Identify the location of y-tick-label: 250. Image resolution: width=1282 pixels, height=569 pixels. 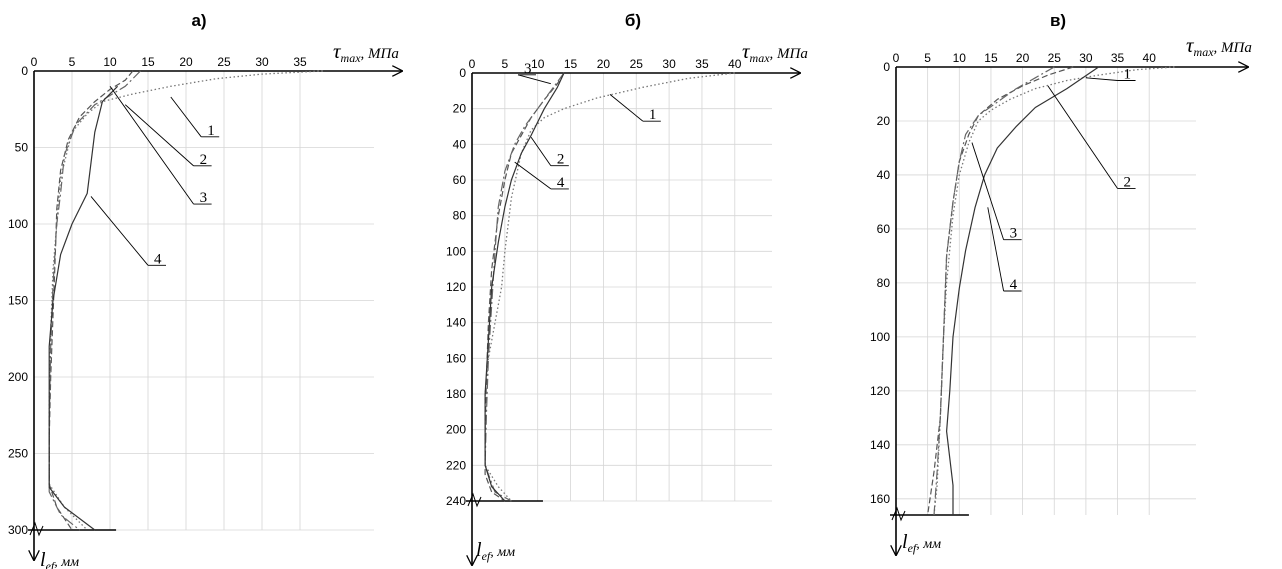
(18, 454).